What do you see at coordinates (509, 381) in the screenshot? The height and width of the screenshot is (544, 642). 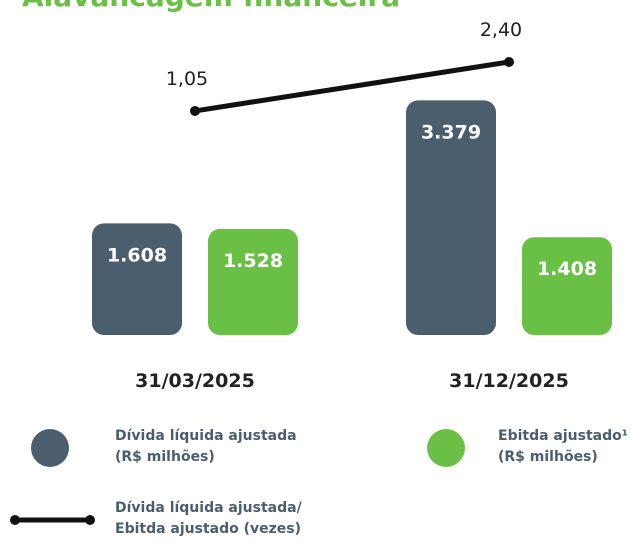 I see `x-tick-label: 31/12/2025` at bounding box center [509, 381].